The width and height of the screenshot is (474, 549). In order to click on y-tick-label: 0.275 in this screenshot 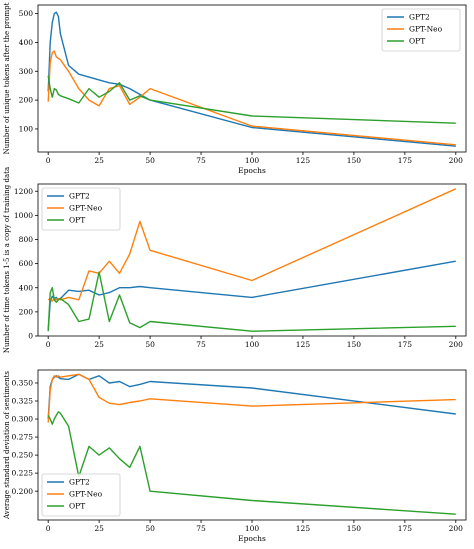, I will do `click(23, 437)`.